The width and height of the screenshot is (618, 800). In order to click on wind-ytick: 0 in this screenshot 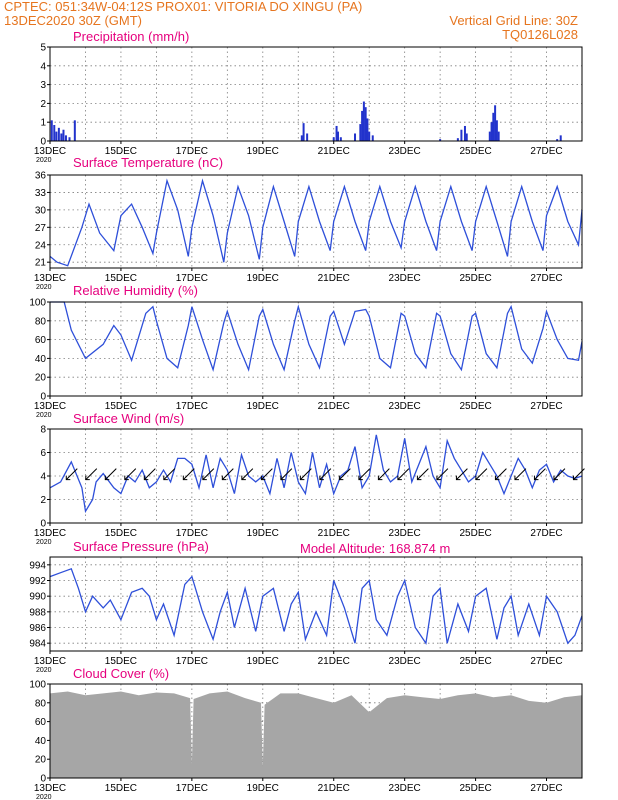, I will do `click(43, 524)`.